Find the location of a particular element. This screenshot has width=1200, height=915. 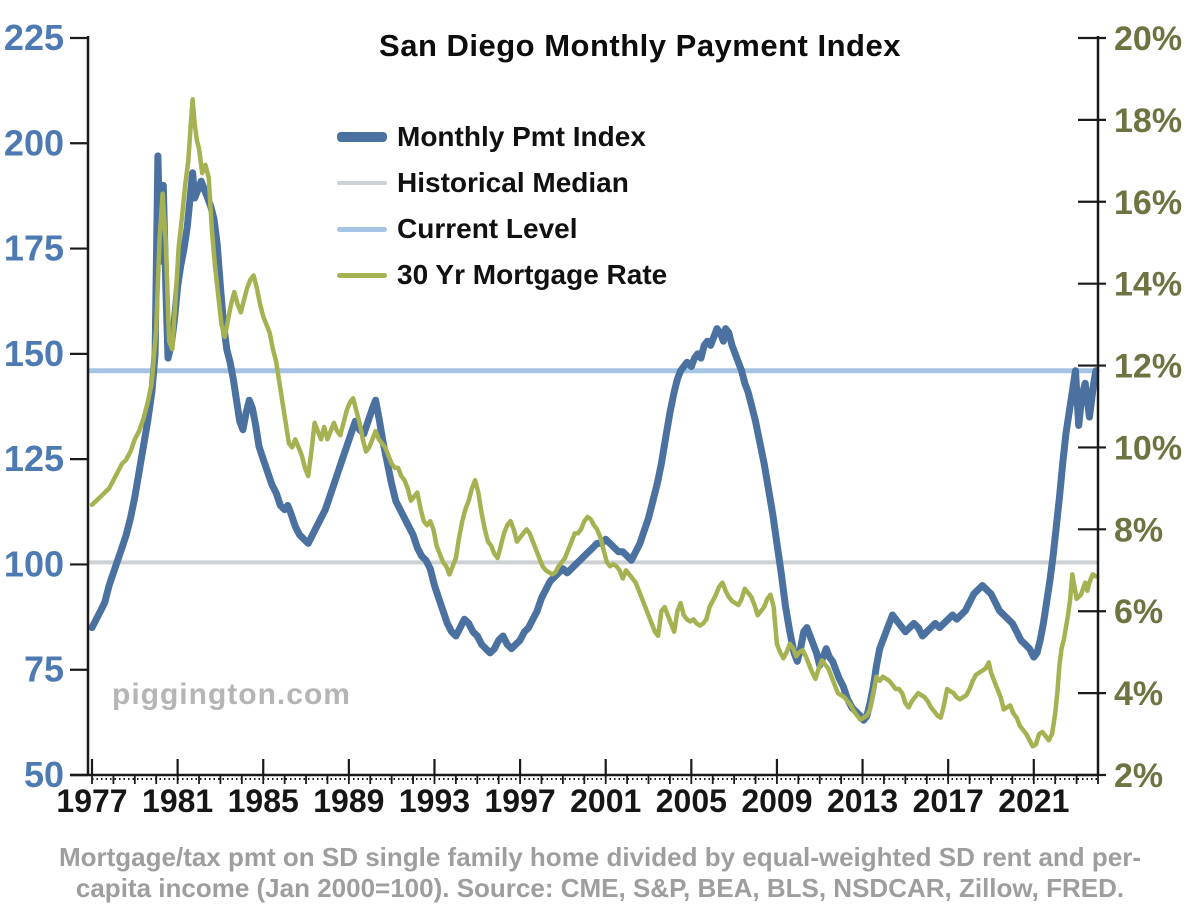

x-axis-year-label: 2001 is located at coordinates (605, 801).